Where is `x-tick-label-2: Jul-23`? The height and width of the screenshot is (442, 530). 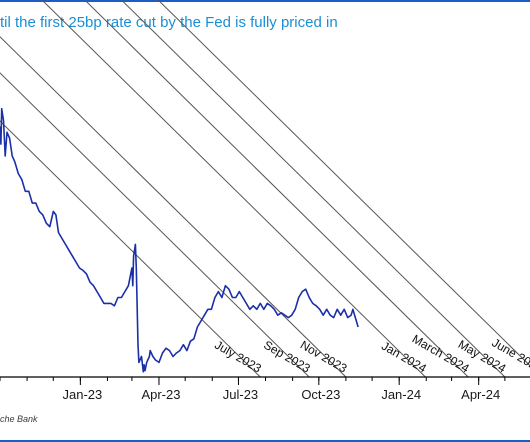
x-tick-label-2: Jul-23 is located at coordinates (240, 394).